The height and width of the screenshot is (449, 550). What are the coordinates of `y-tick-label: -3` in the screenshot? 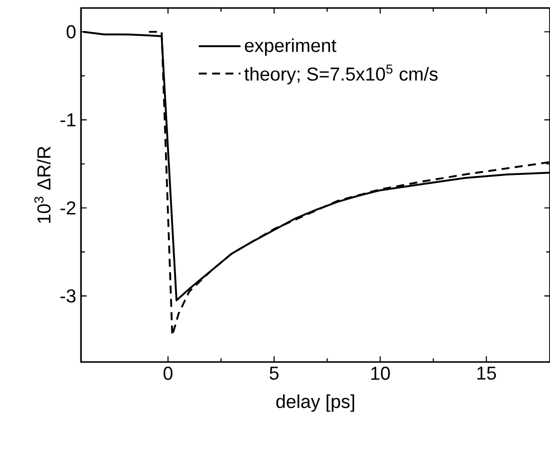 It's located at (68, 296).